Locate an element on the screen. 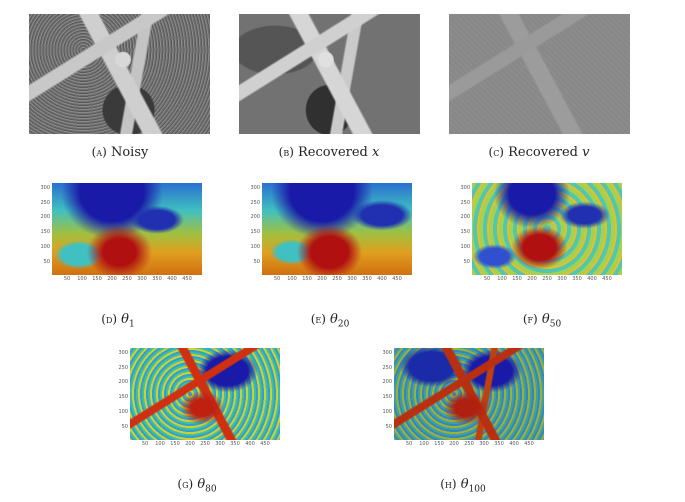 The height and width of the screenshot is (502, 685). caption-h: (h) θ100 is located at coordinates (463, 486).